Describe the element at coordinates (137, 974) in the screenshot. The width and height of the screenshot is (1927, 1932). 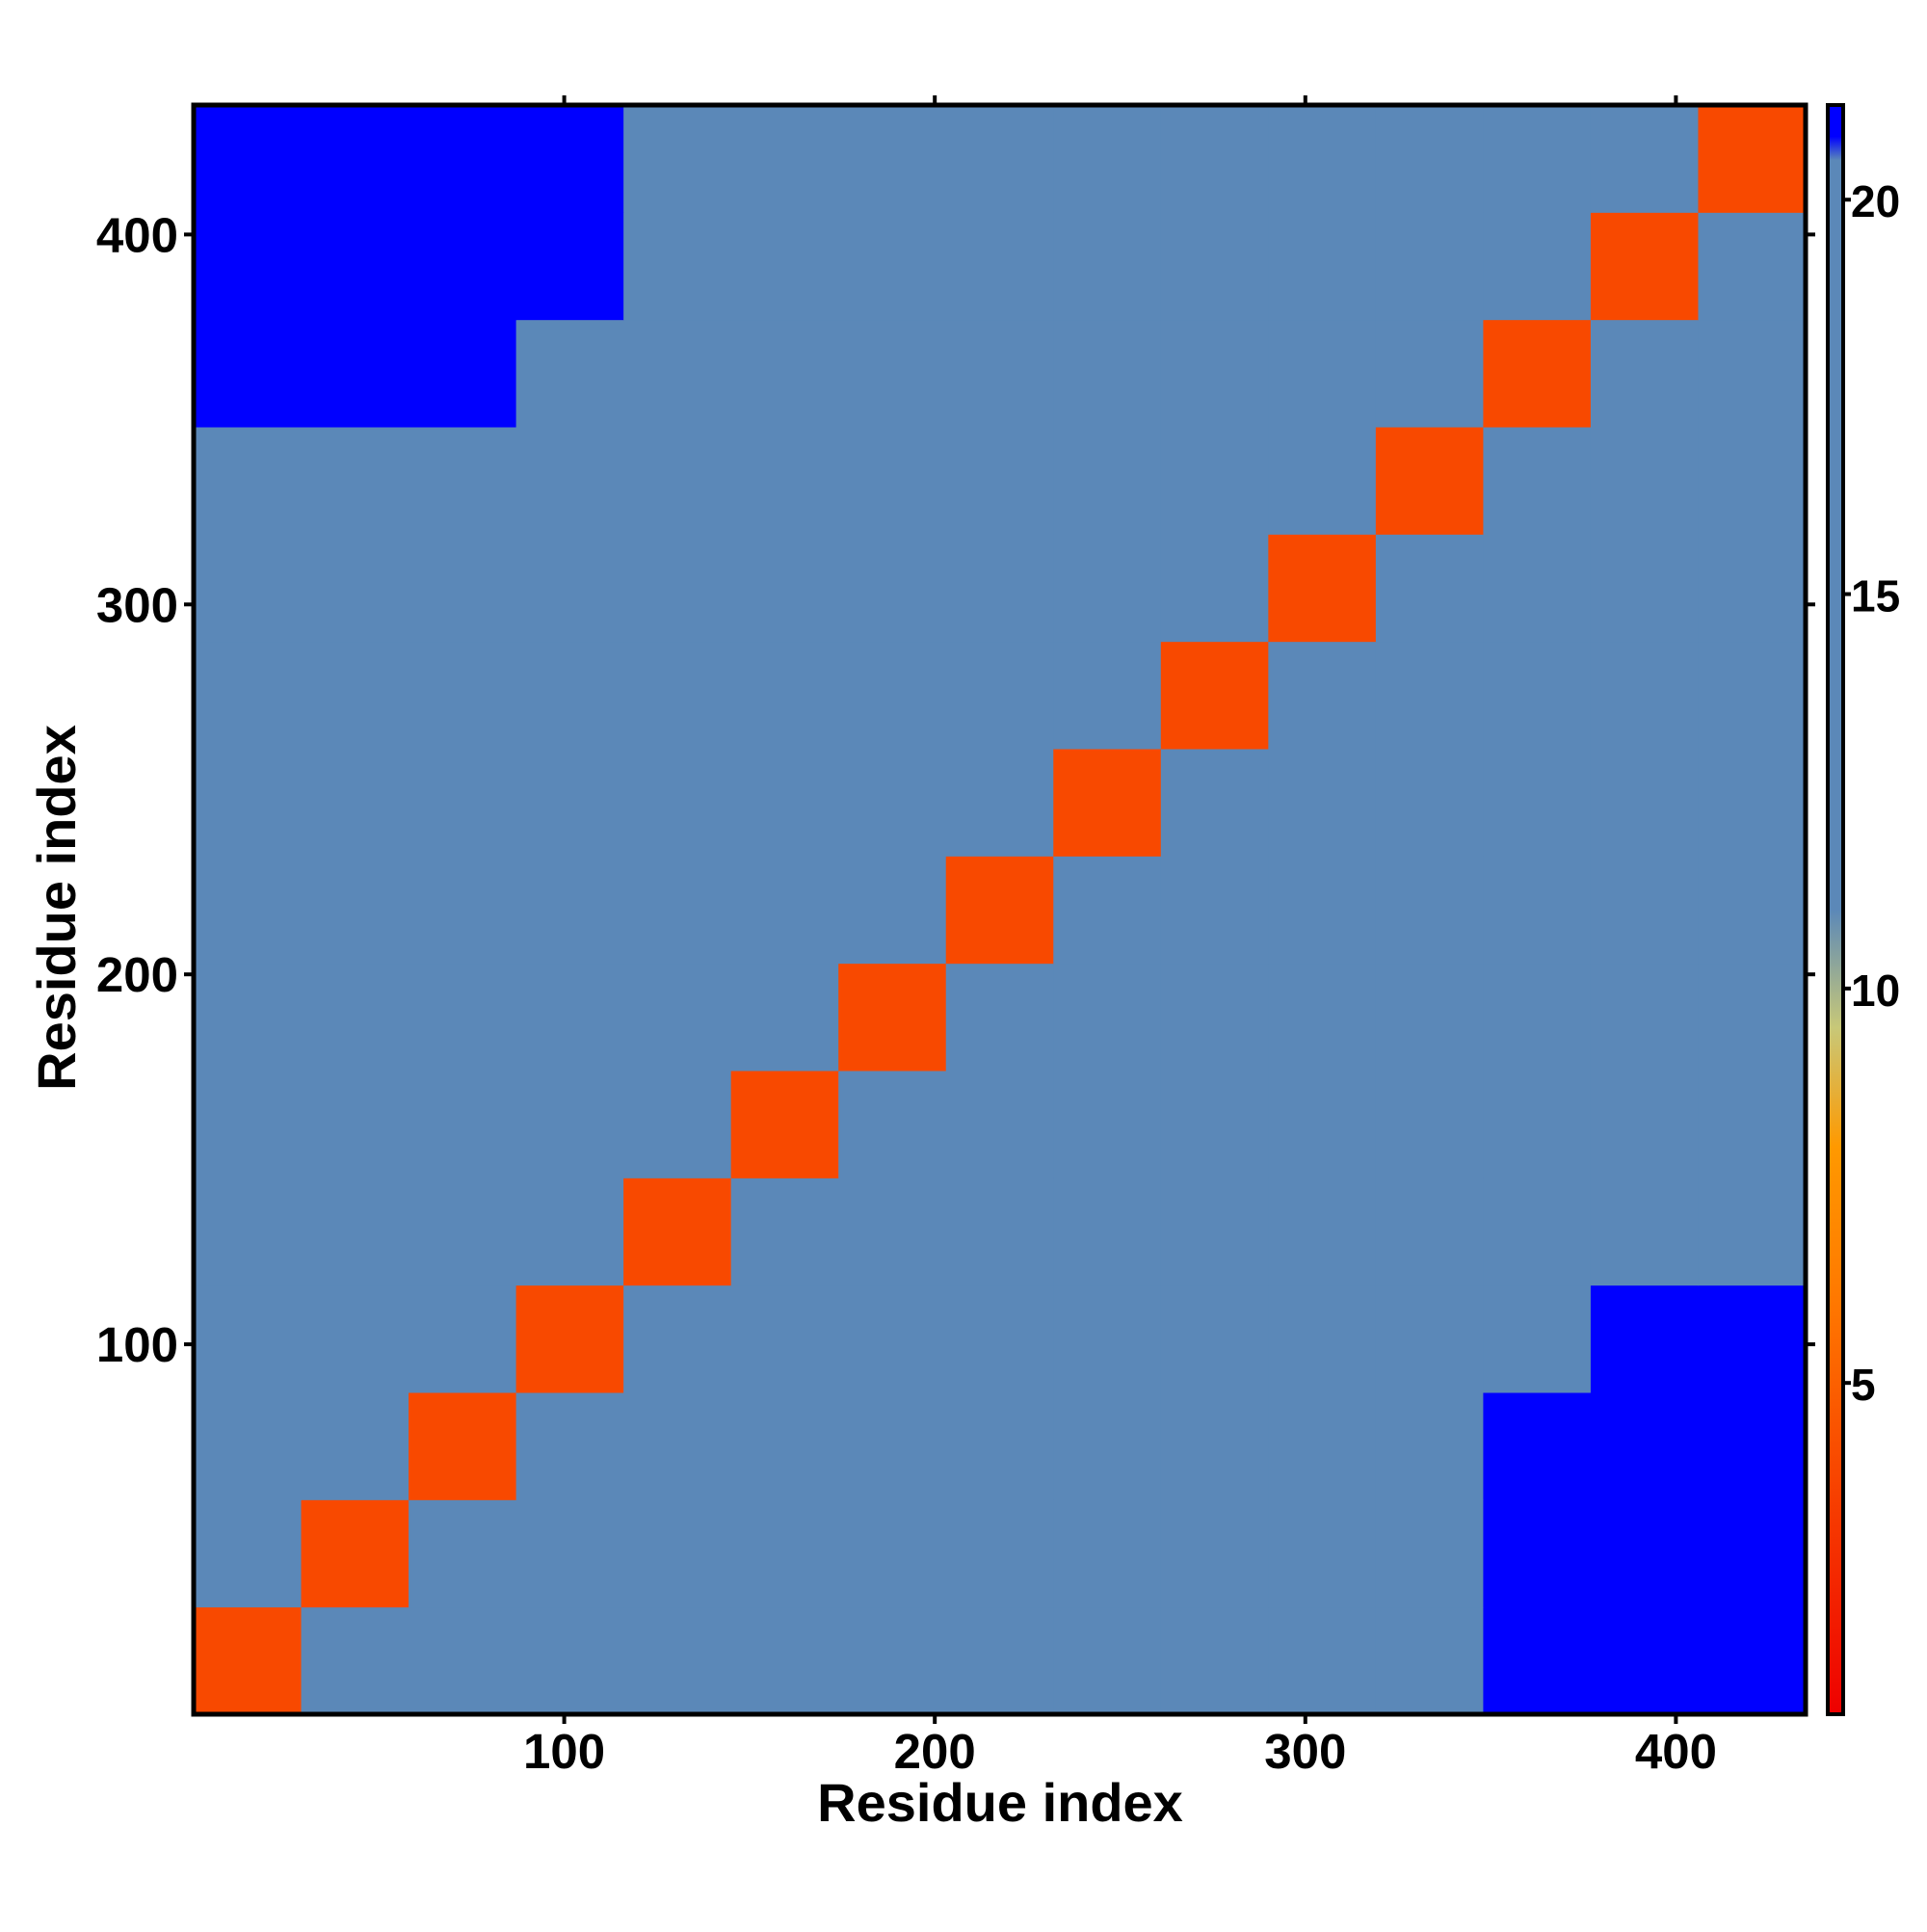
I see `y-tick-label: 200` at that location.